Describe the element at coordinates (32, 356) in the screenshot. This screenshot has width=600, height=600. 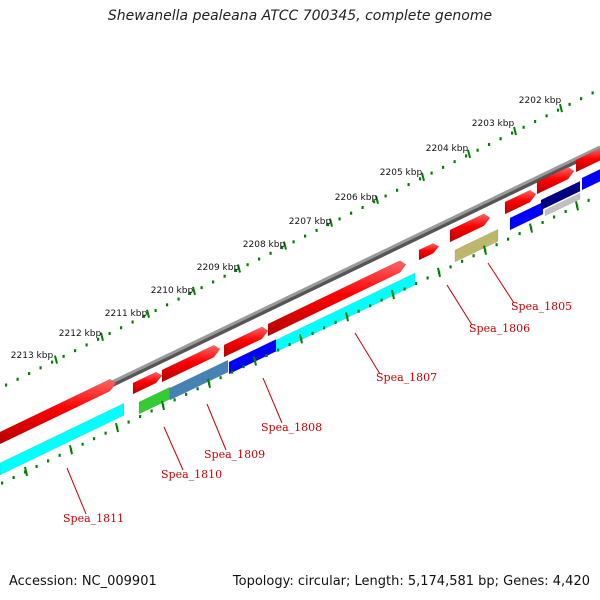
I see `kbp-label: 2213 kbp` at that location.